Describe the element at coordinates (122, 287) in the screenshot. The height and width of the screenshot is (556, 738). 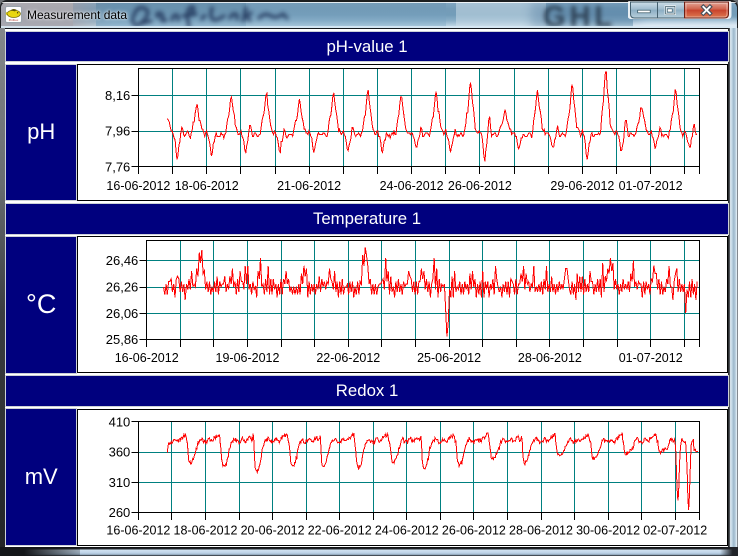
I see `svg-text: 26,26` at that location.